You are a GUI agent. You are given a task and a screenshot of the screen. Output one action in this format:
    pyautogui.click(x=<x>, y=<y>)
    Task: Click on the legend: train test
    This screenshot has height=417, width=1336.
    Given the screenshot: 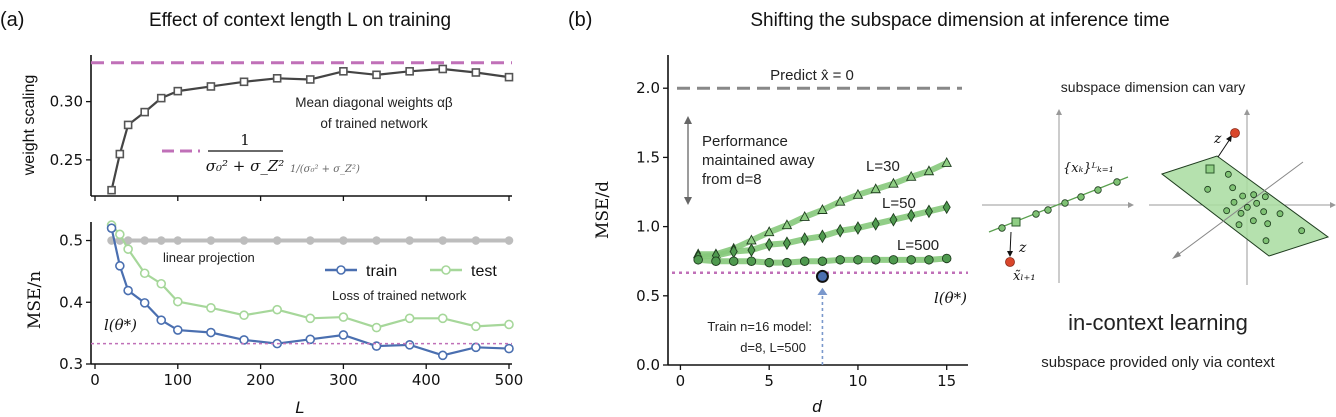 What is the action you would take?
    pyautogui.click(x=411, y=271)
    